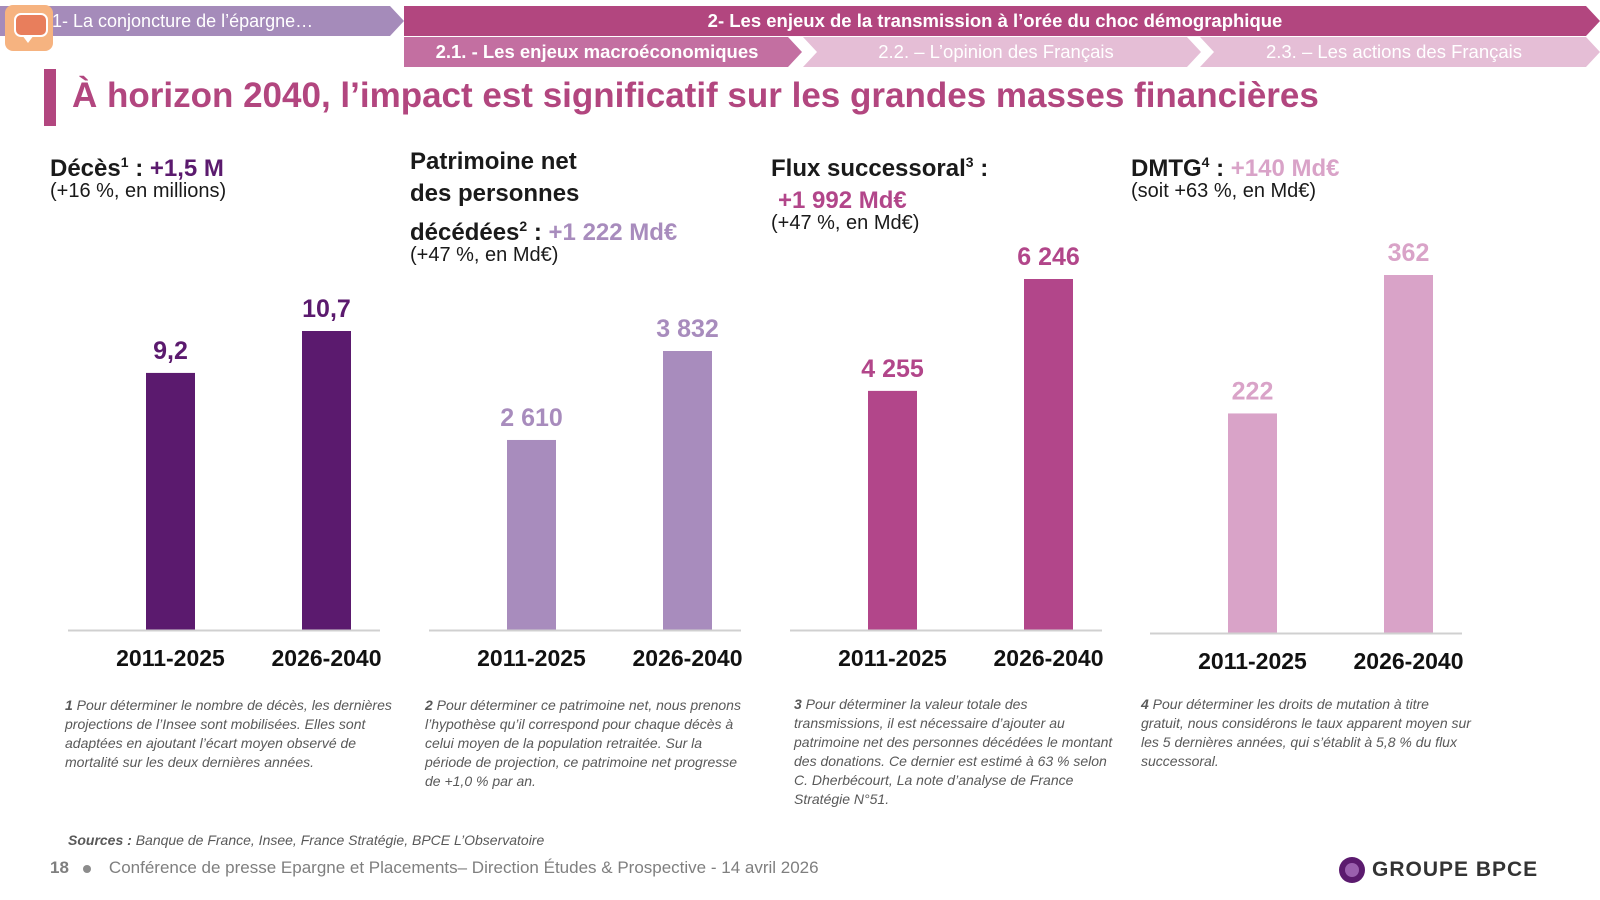 This screenshot has height=900, width=1600. What do you see at coordinates (1049, 658) in the screenshot?
I see `chart-3-category-label-2: 2026-2040` at bounding box center [1049, 658].